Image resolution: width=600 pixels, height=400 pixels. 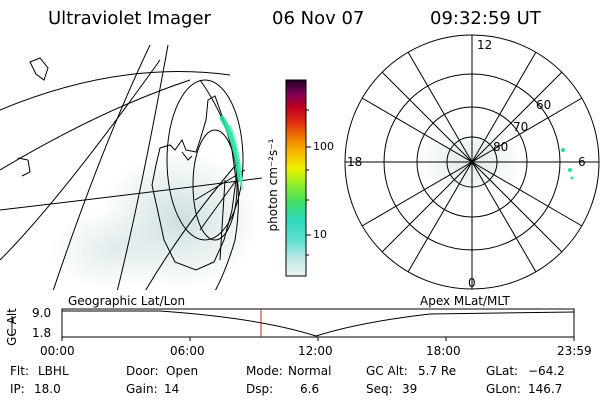 What do you see at coordinates (355, 162) in the screenshot?
I see `mlt-label-18: 18` at bounding box center [355, 162].